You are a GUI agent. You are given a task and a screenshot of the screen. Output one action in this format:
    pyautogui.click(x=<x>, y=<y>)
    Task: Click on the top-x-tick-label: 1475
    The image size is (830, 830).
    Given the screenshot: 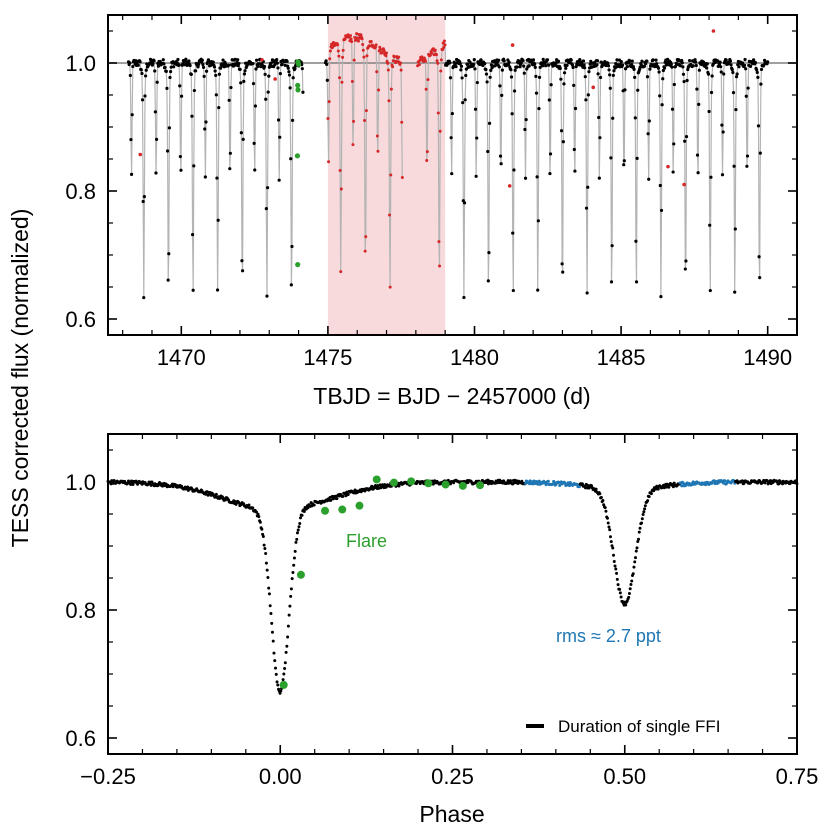 What is the action you would take?
    pyautogui.click(x=327, y=357)
    